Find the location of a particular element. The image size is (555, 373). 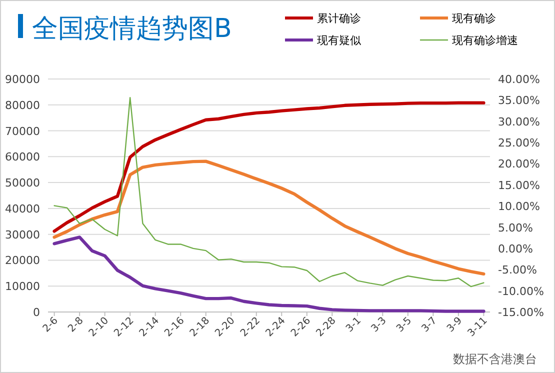

y-tick-label: 50000 is located at coordinates (22, 183).